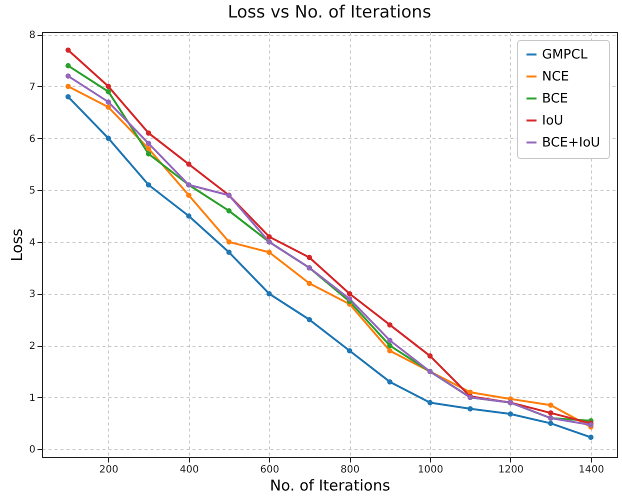  Describe the element at coordinates (565, 55) in the screenshot. I see `legend-label: GMPCL` at that location.